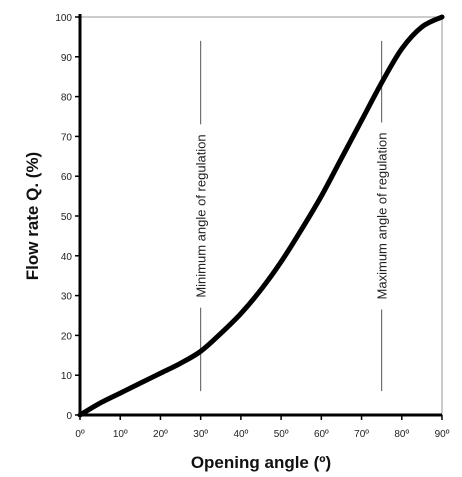 This screenshot has width=462, height=477. I want to click on y-tick-label: 100, so click(63, 18).